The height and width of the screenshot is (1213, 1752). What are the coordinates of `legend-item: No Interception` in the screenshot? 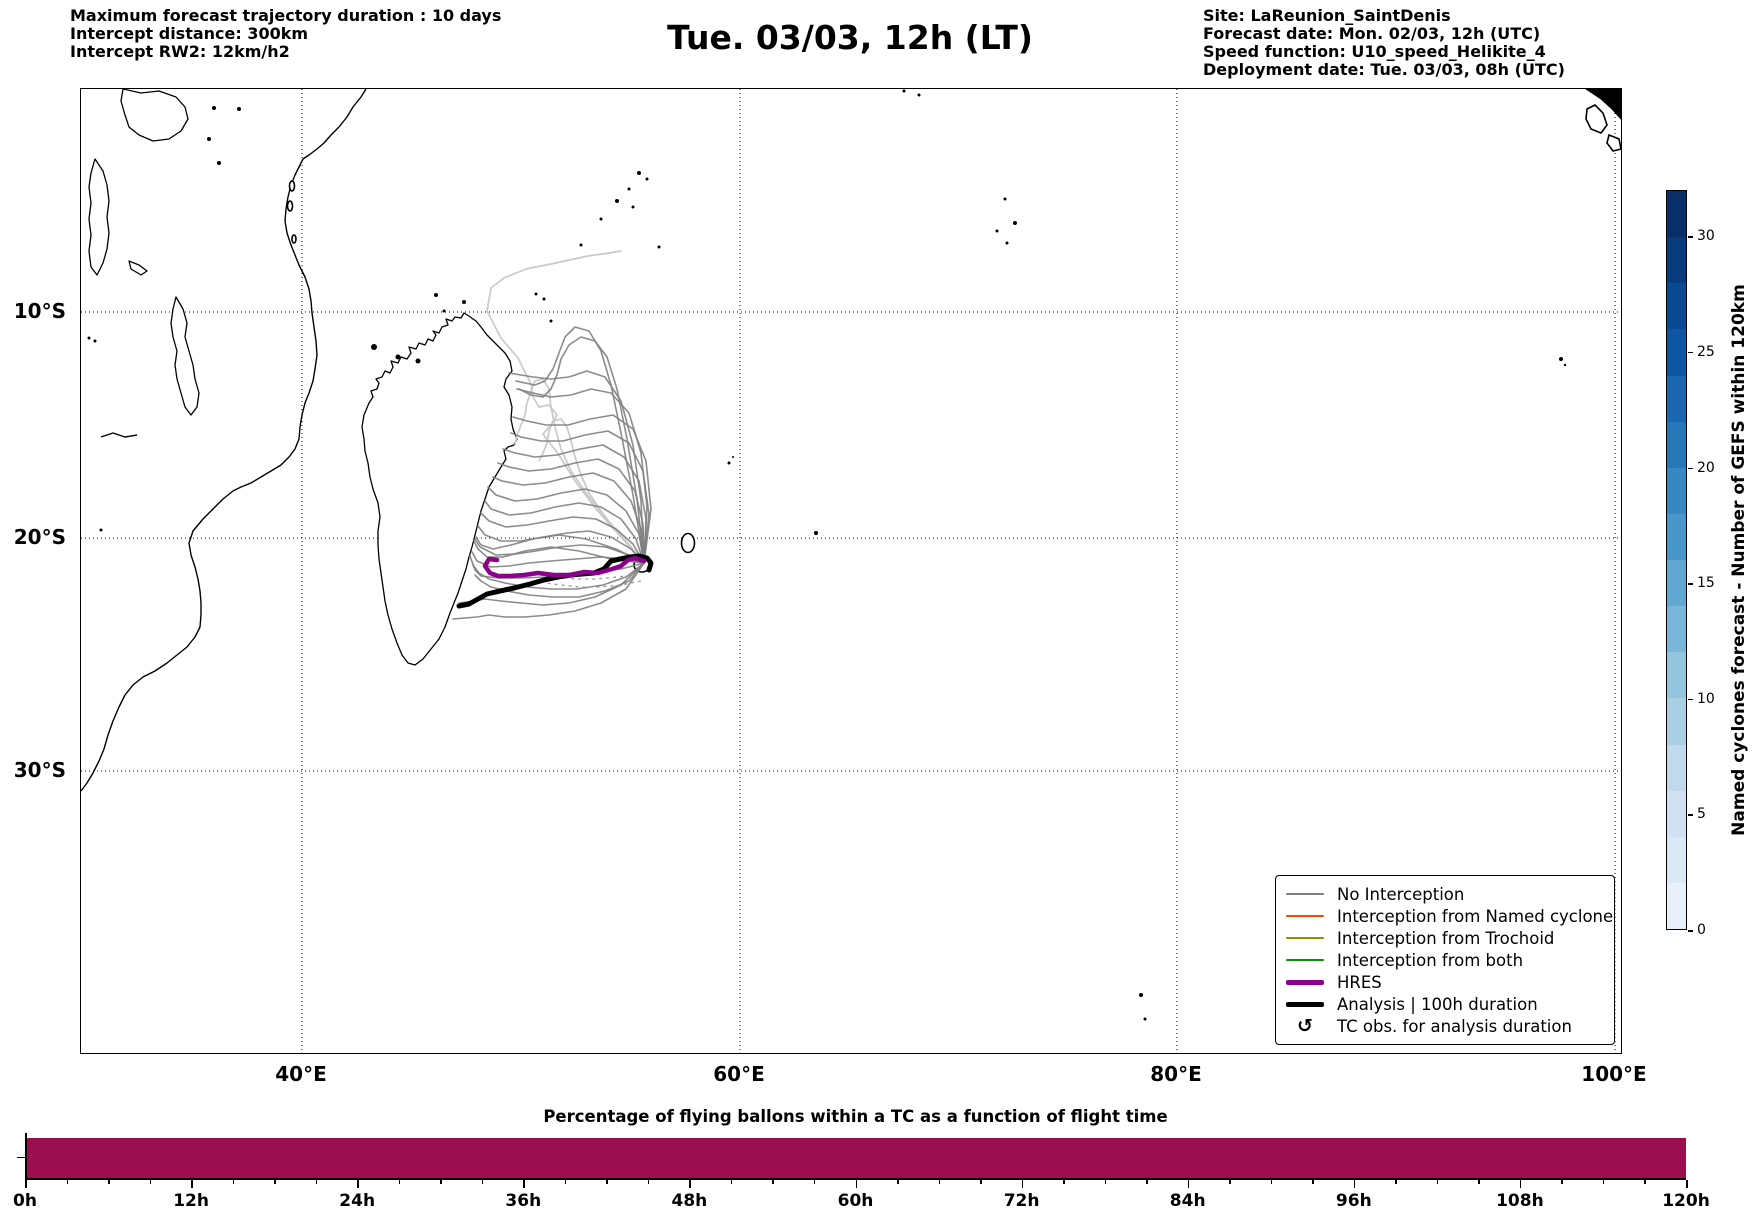 It's located at (1445, 894).